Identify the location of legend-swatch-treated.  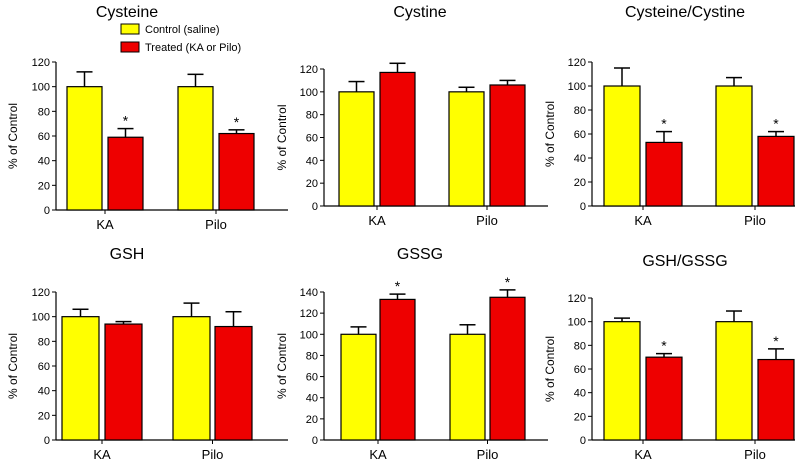
(130, 47).